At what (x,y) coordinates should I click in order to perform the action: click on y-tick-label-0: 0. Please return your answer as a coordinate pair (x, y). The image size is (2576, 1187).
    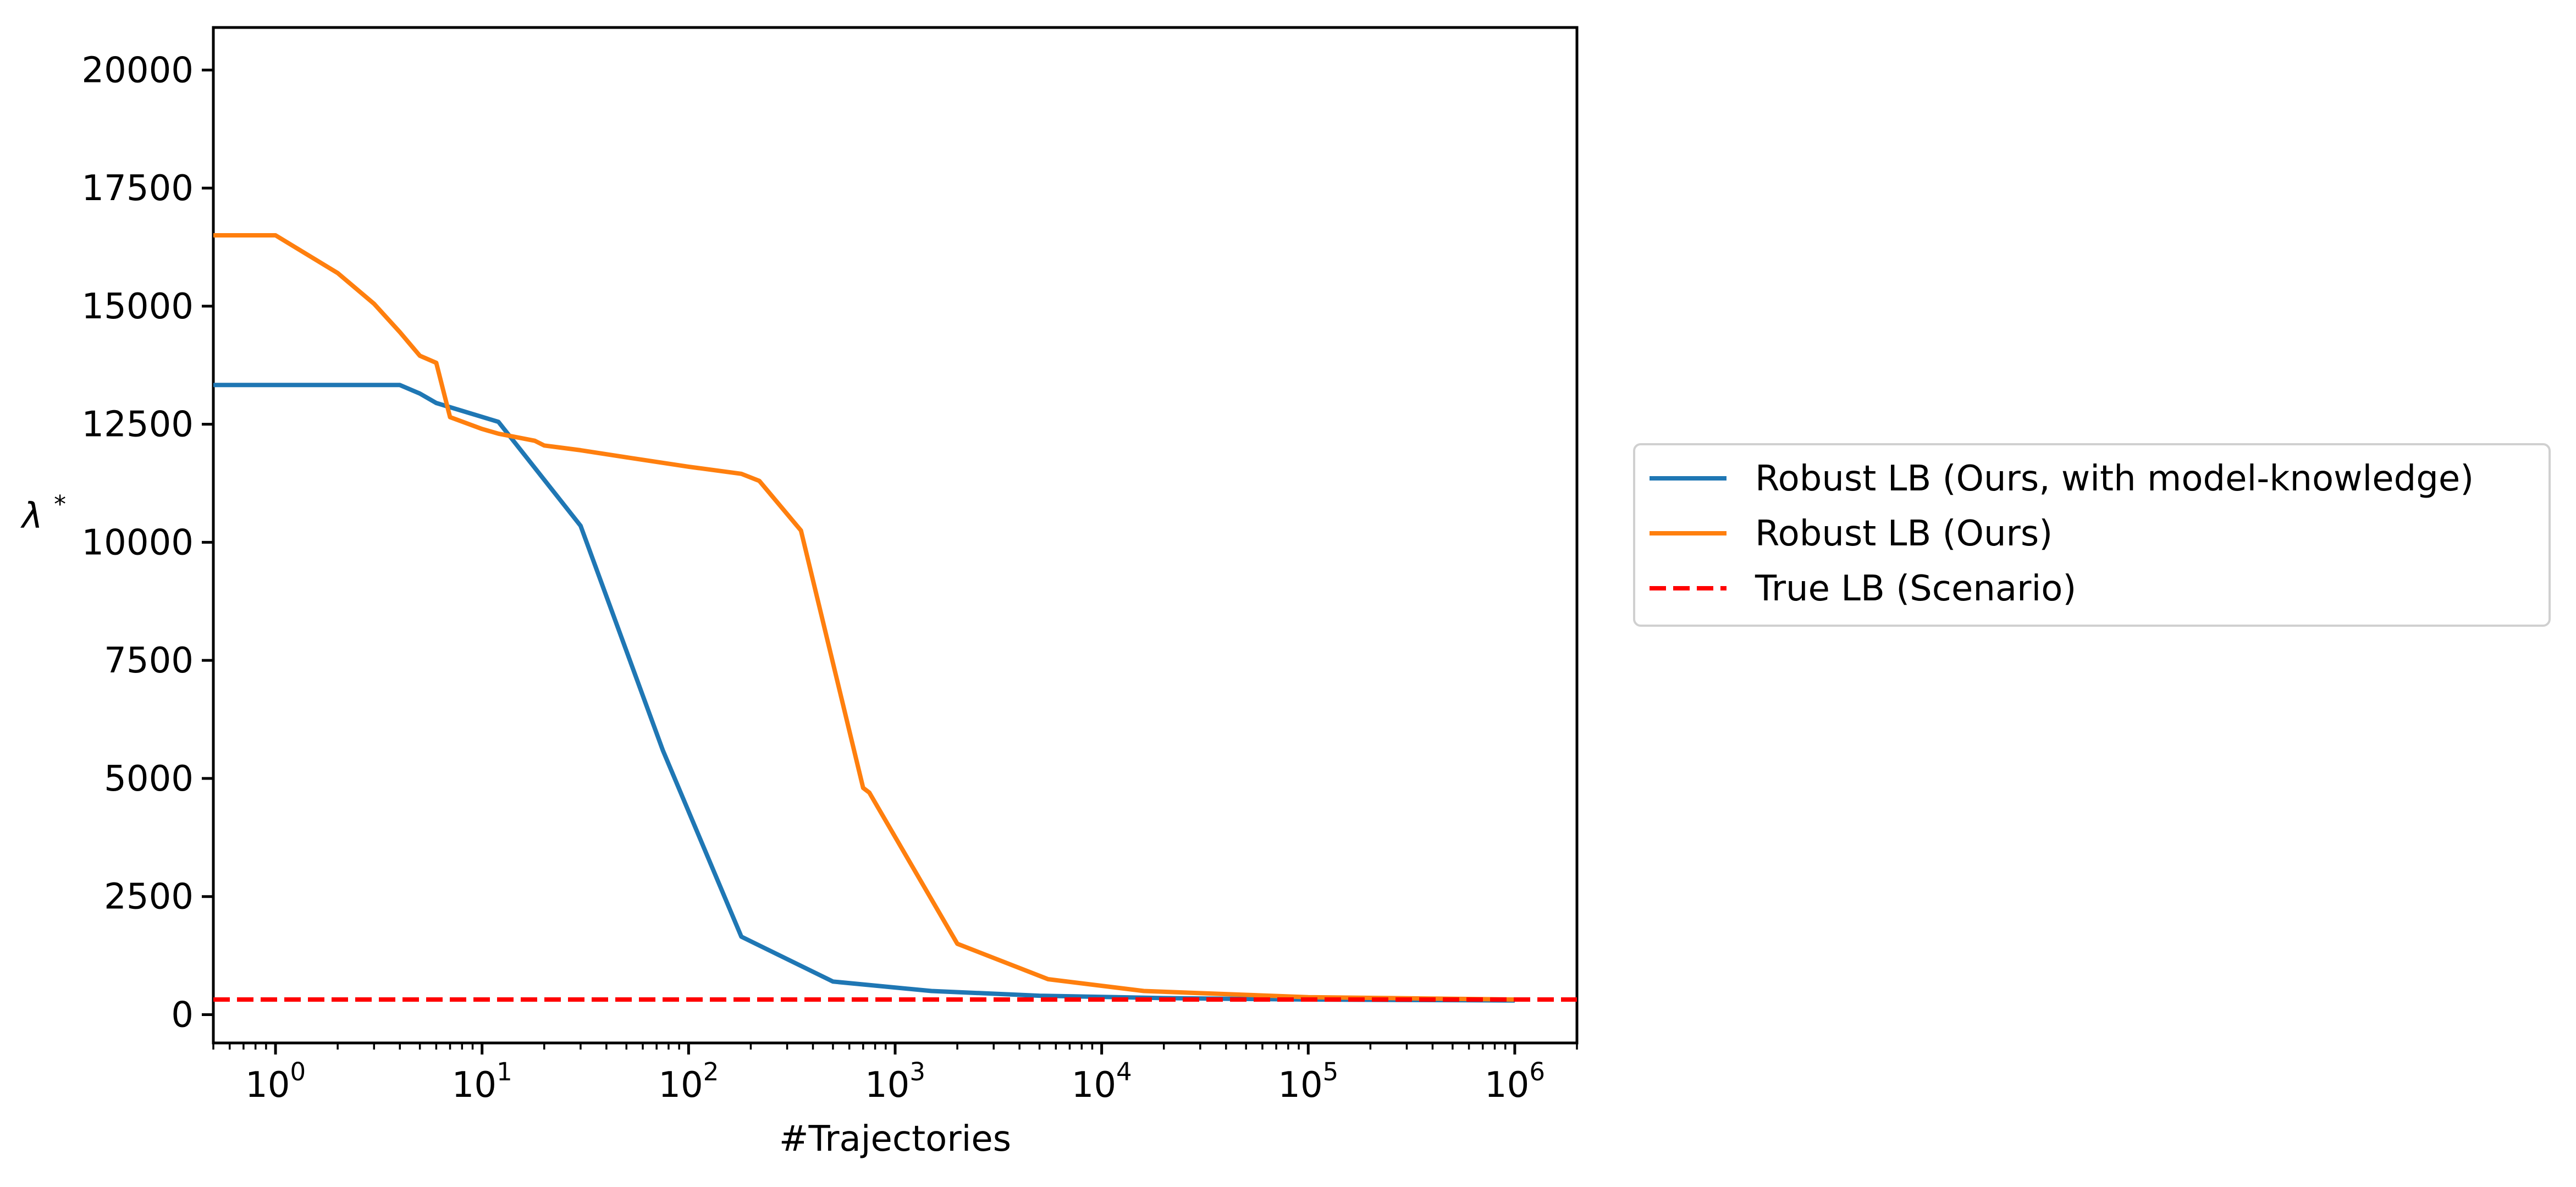
    Looking at the image, I should click on (182, 1015).